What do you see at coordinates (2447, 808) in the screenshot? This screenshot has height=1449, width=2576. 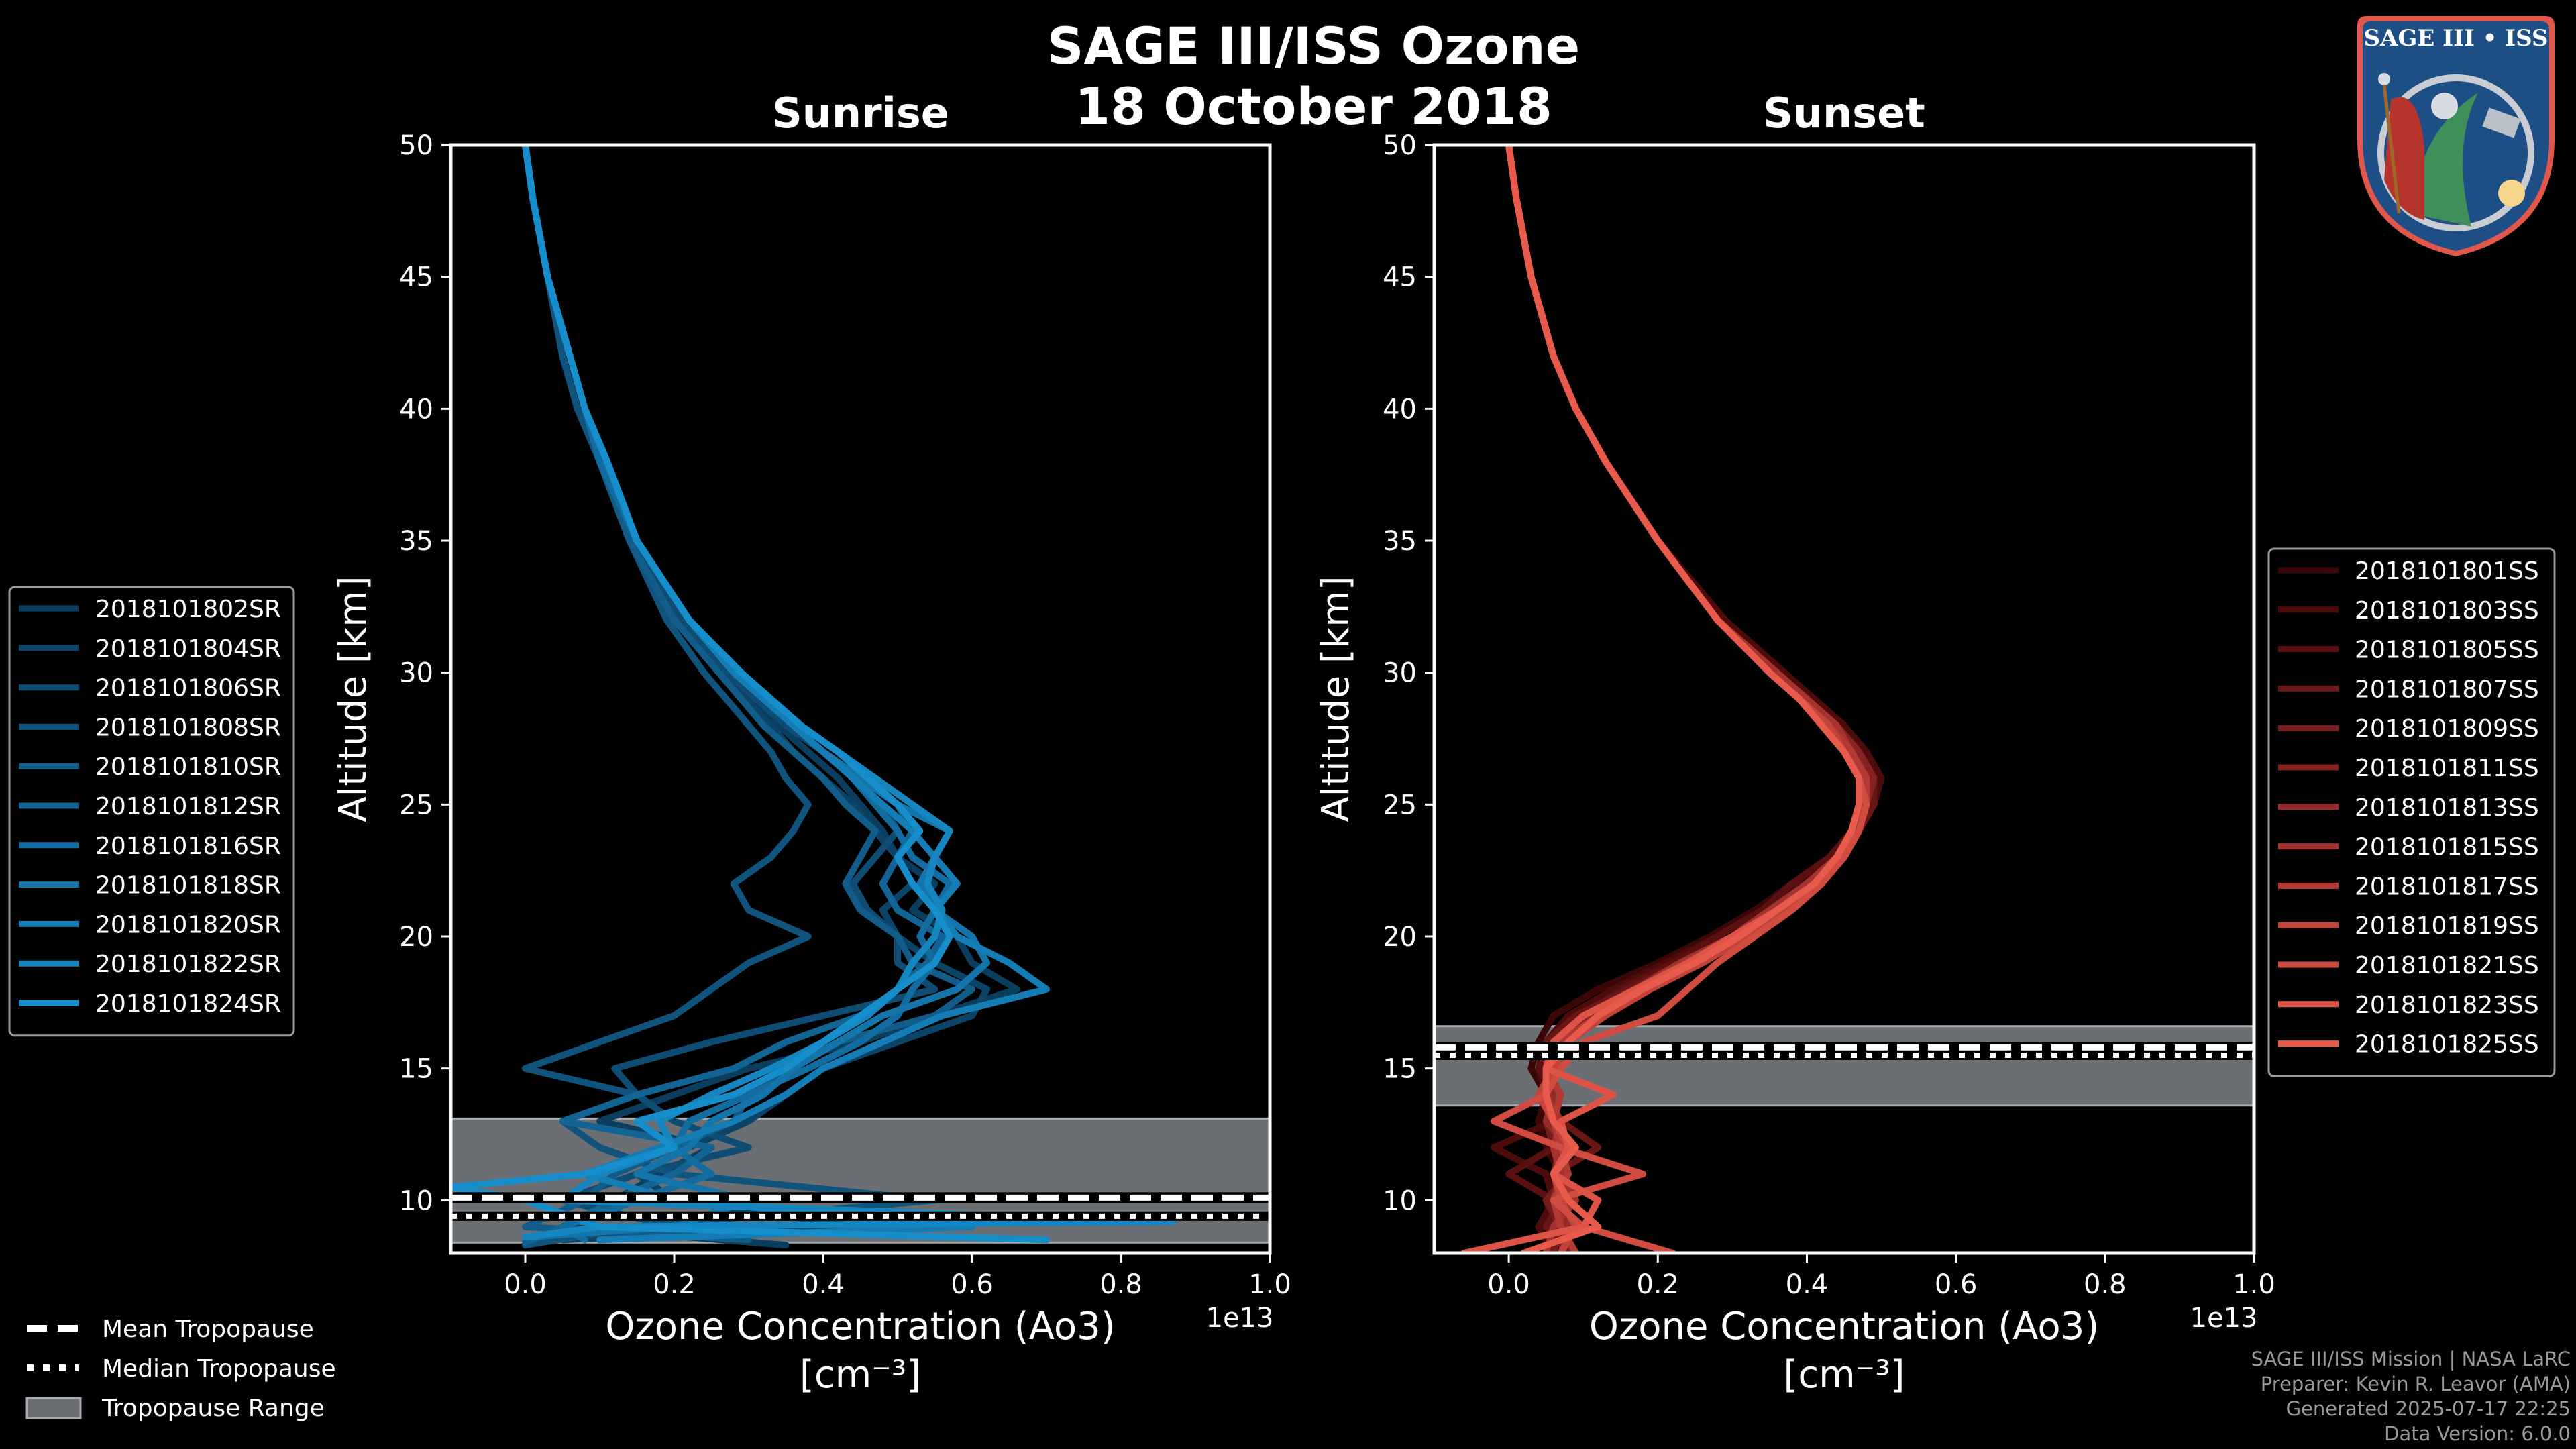 I see `legend-label: 2018101813SS` at bounding box center [2447, 808].